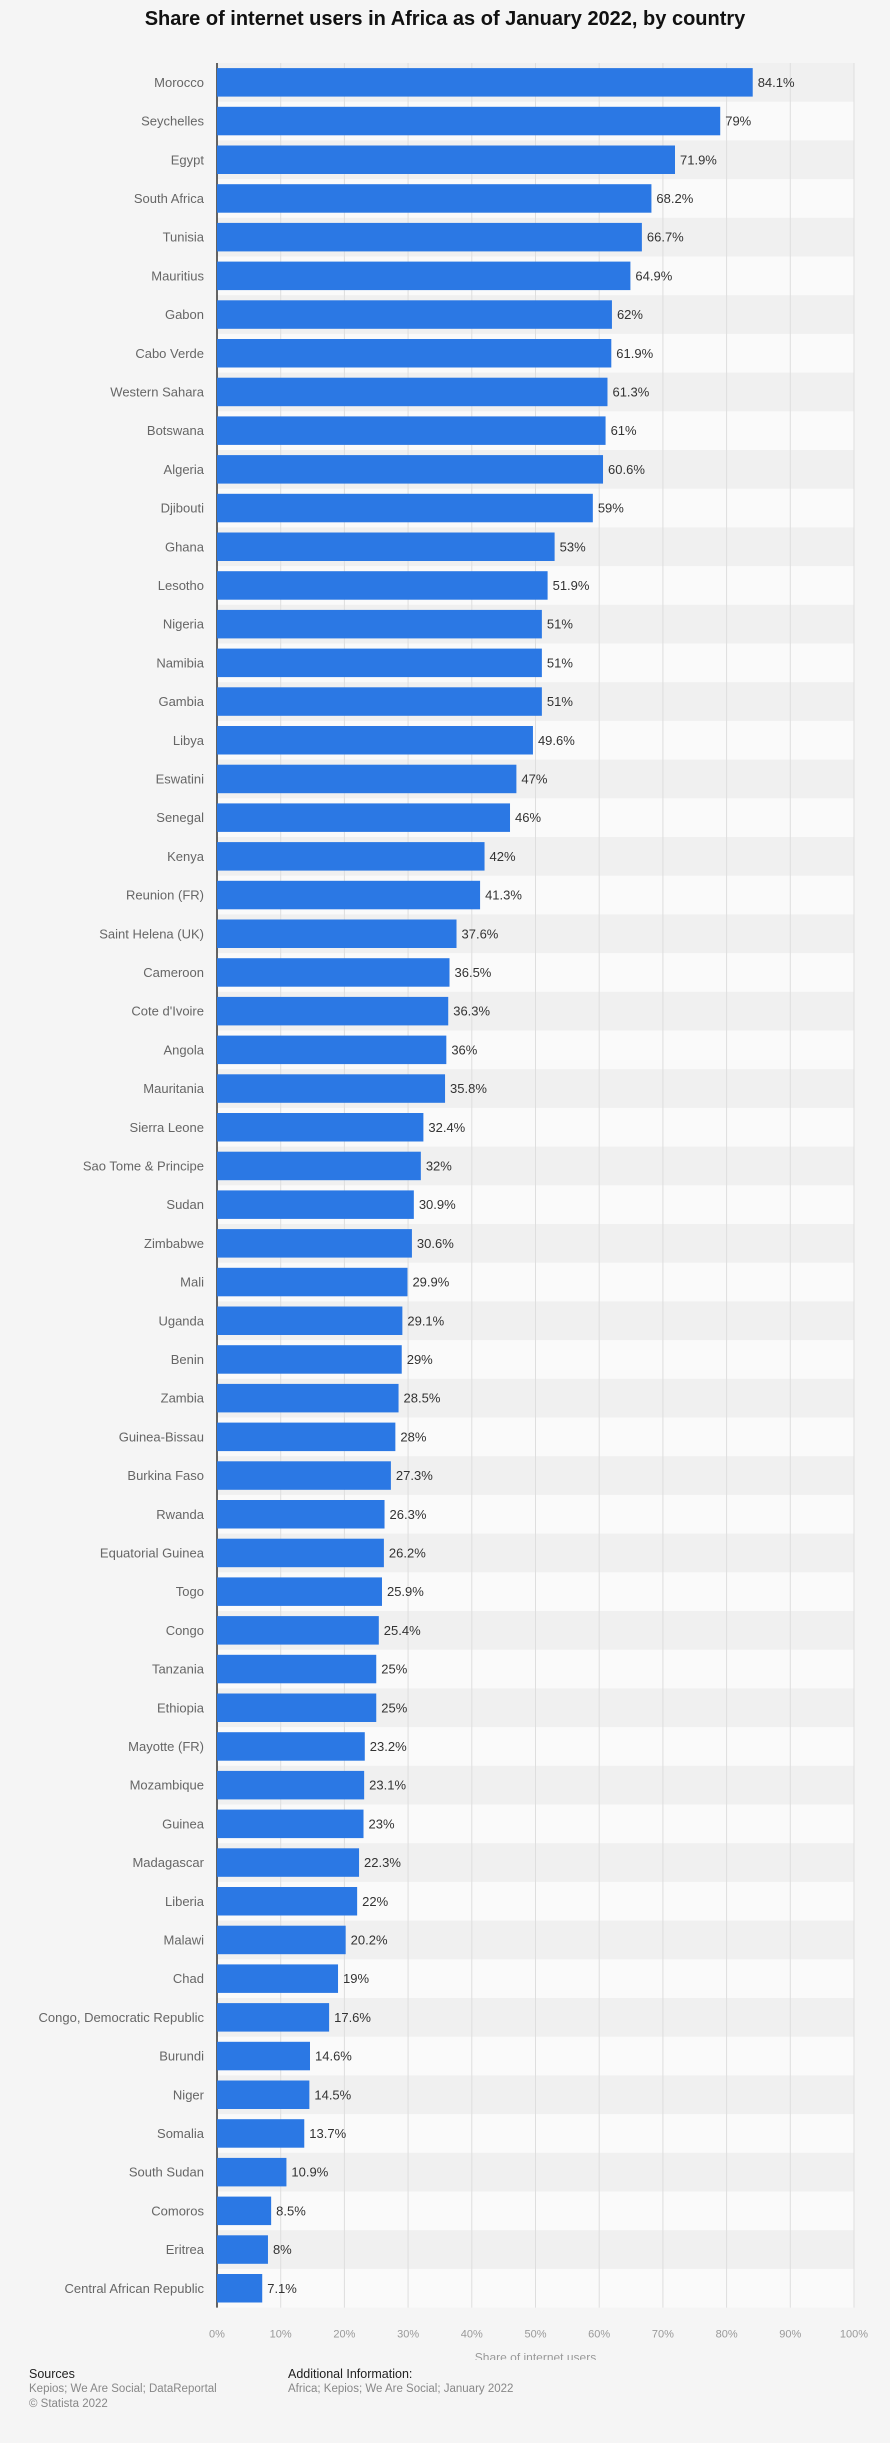 The height and width of the screenshot is (2443, 890). Describe the element at coordinates (281, 2335) in the screenshot. I see `x-tick-label: 10%` at that location.